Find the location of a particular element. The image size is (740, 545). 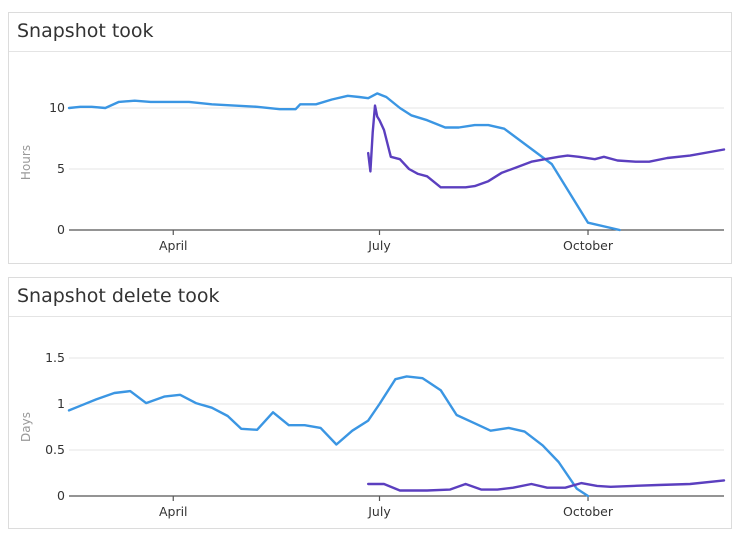

y-axis-label: Hours is located at coordinates (26, 162).